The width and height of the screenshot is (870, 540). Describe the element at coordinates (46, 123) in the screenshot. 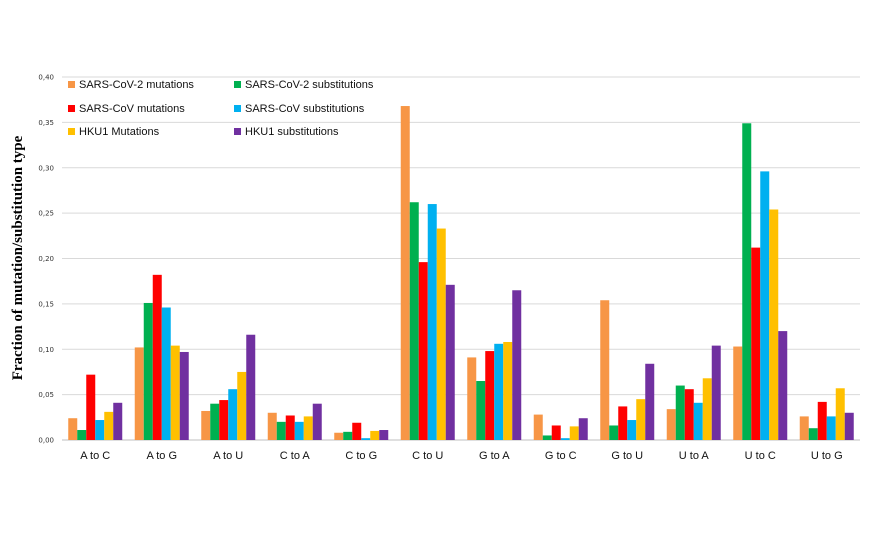

I see `y-tick-label: 0,35` at that location.